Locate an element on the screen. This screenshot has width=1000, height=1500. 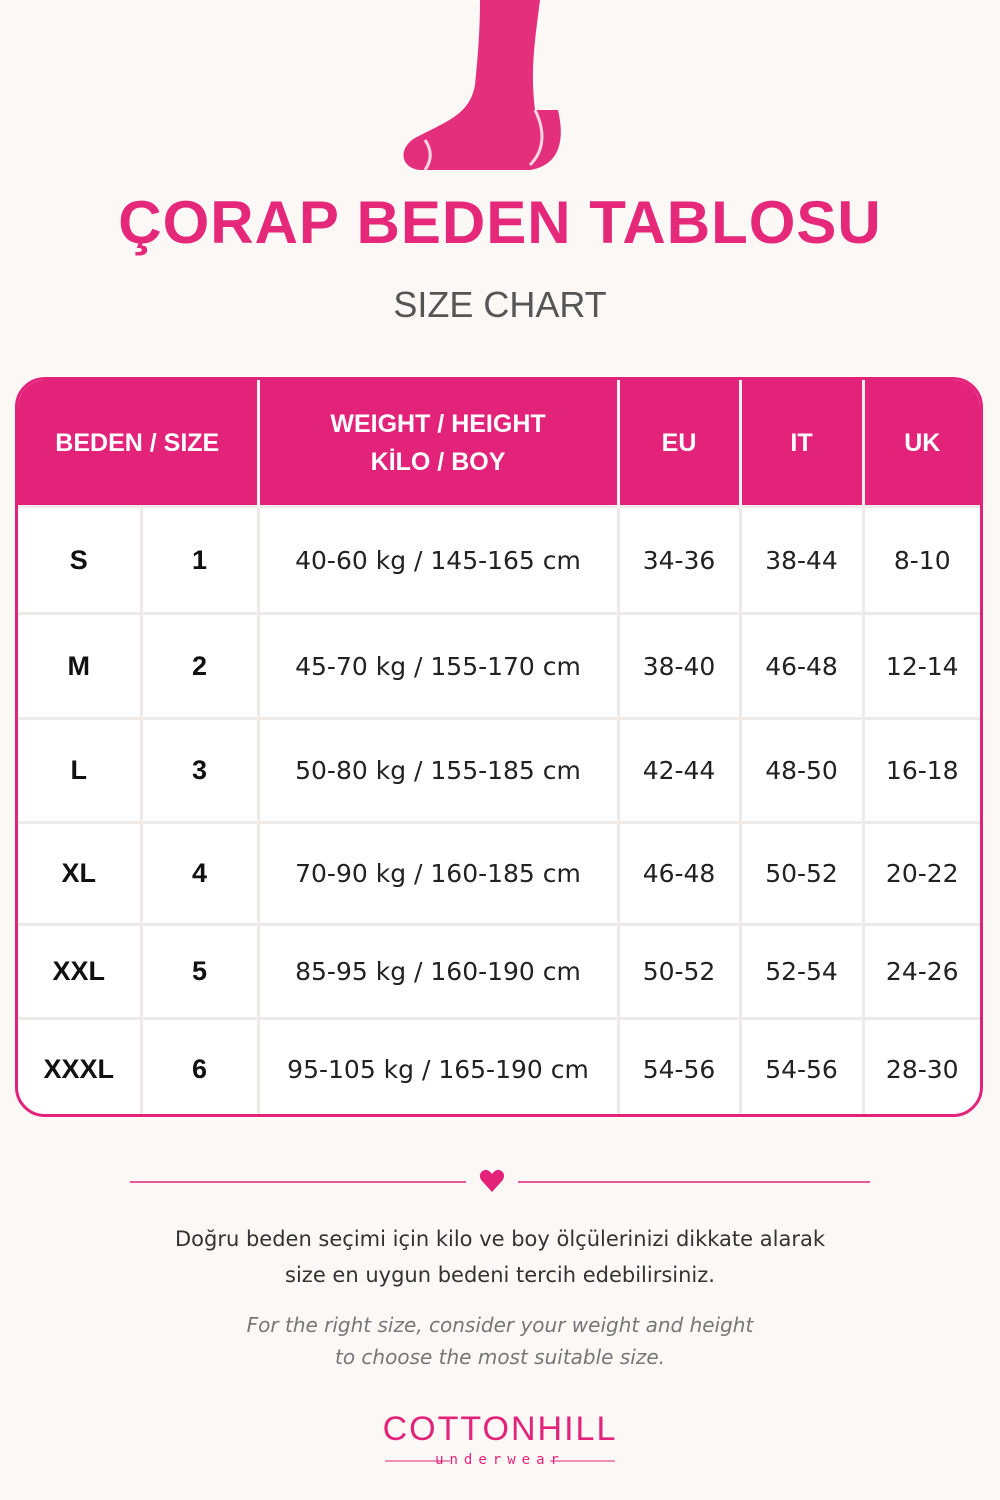
table-cell: 16-18 is located at coordinates (920, 770).